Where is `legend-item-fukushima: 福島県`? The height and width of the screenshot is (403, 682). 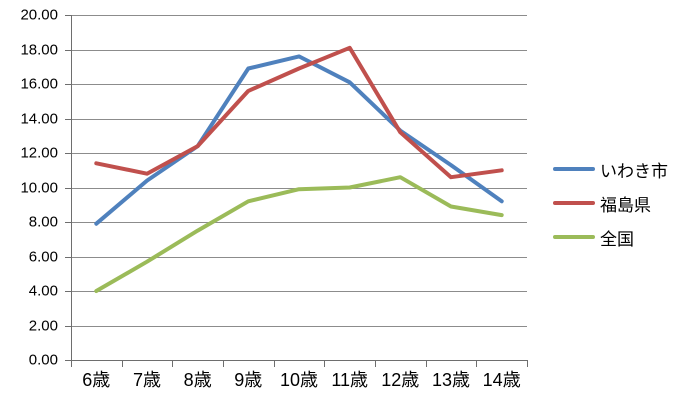 legend-item-fukushima: 福島県 is located at coordinates (610, 203).